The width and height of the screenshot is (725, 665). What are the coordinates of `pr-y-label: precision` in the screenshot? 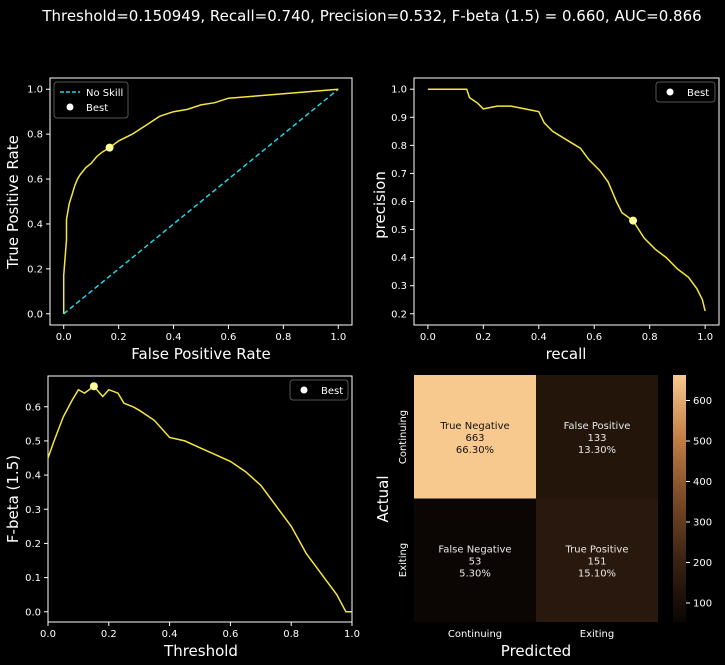 It's located at (380, 205).